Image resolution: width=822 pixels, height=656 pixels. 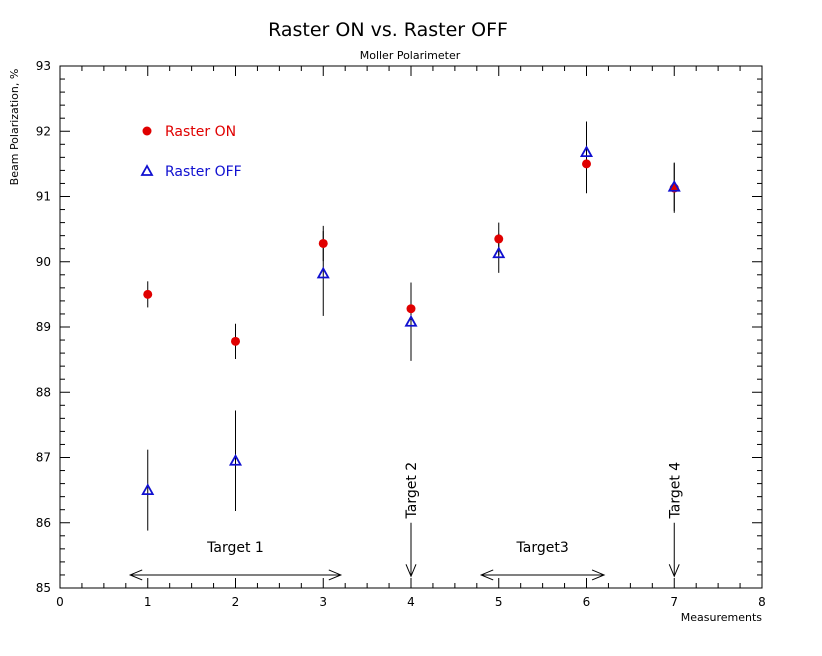 What do you see at coordinates (200, 132) in the screenshot?
I see `legend-label-raster-on: Raster ON` at bounding box center [200, 132].